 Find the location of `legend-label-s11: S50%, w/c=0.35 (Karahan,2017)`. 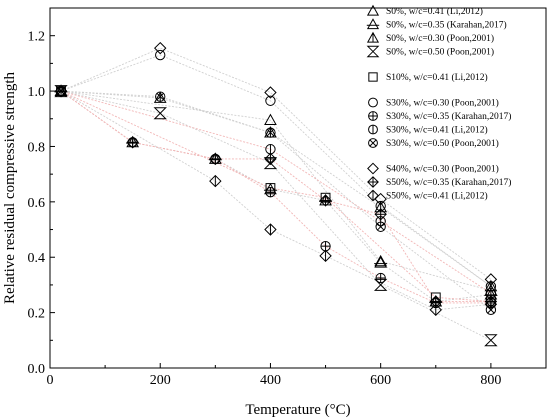

legend-label-s11: S50%, w/c=0.35 (Karahan,2017) is located at coordinates (448, 182).